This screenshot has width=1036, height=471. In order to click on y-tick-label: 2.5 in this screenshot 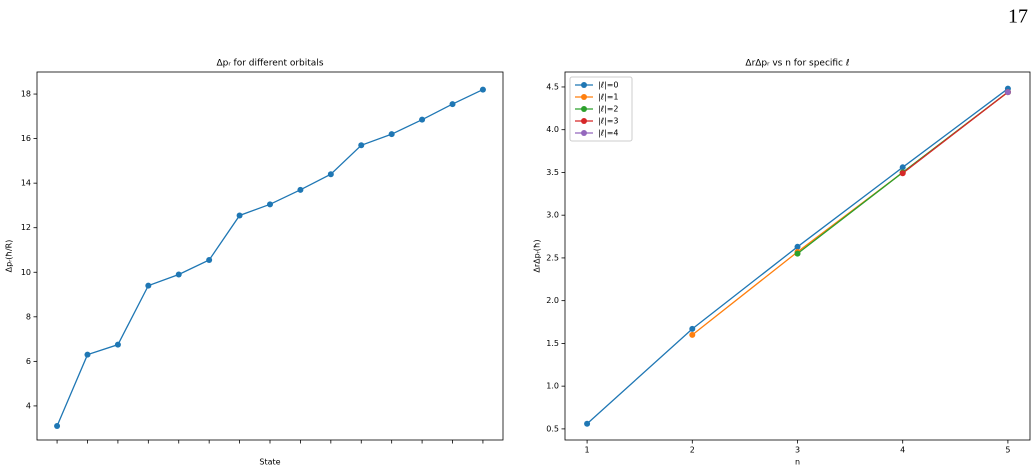, I will do `click(552, 257)`.